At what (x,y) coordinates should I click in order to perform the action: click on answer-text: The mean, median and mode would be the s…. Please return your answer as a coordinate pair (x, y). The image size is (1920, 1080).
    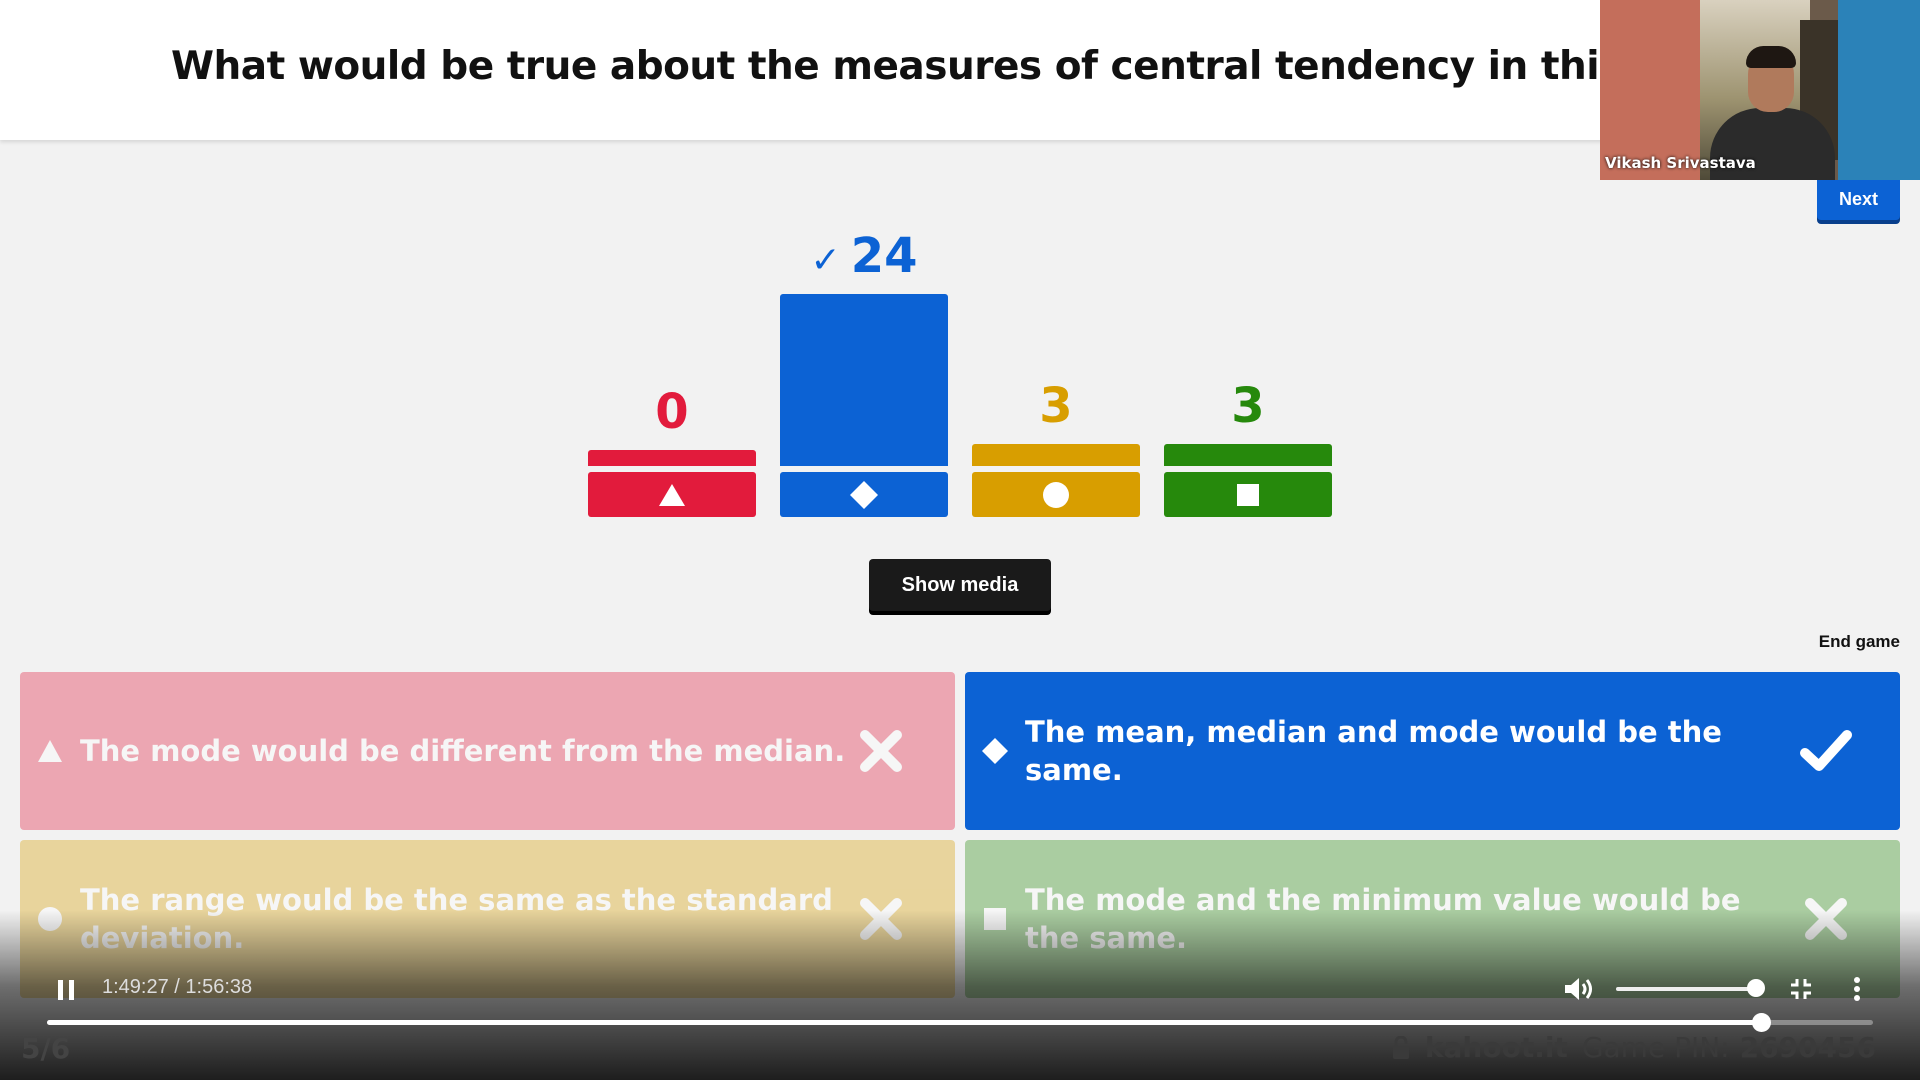
    Looking at the image, I should click on (1373, 751).